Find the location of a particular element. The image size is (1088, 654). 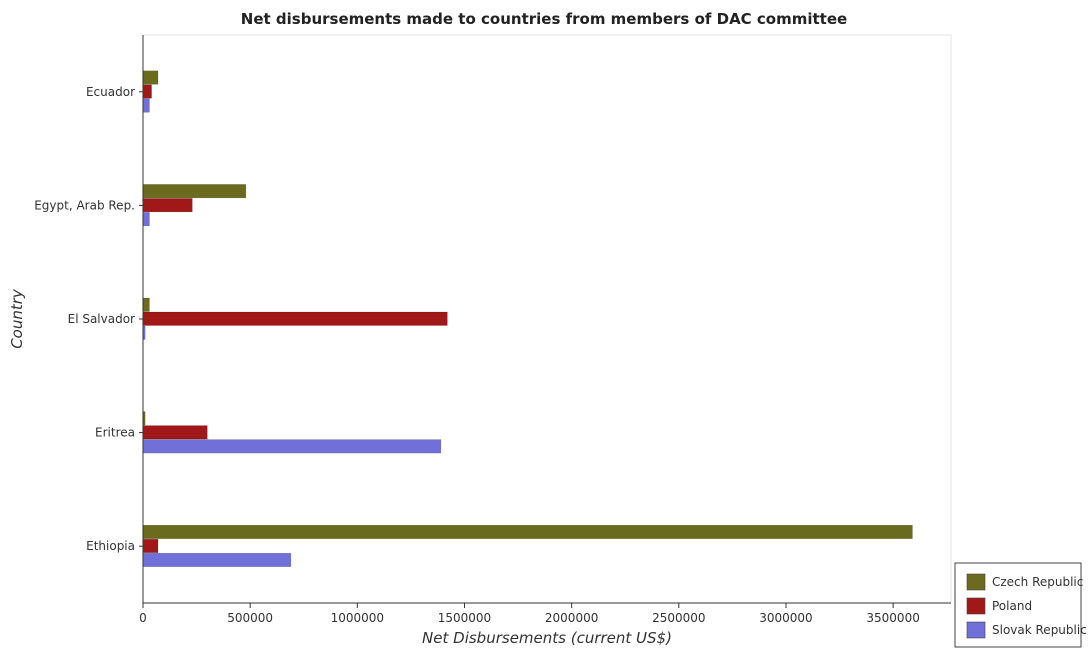

y-tick-label: El Salvador is located at coordinates (101, 319).